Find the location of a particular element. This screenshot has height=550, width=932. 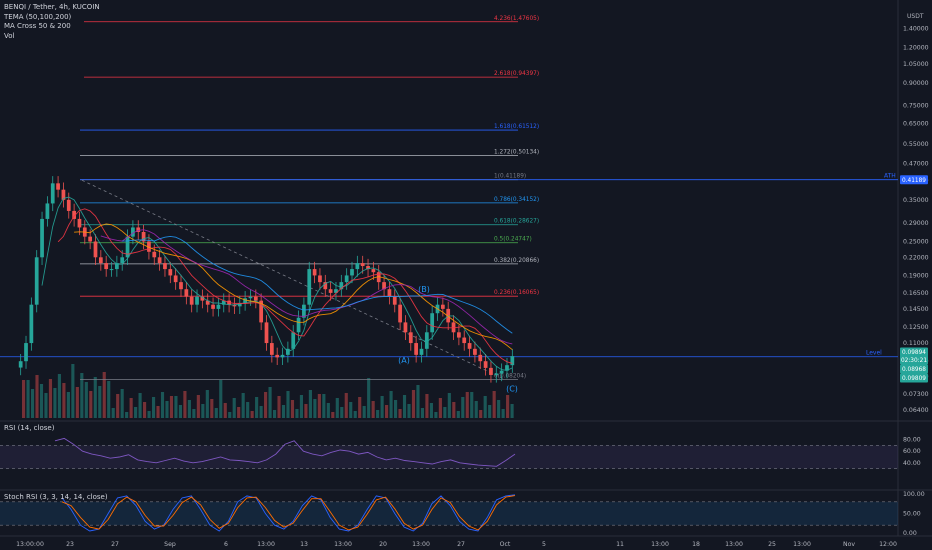

fib-level-label-6: 0.618(0.28627) is located at coordinates (516, 222).